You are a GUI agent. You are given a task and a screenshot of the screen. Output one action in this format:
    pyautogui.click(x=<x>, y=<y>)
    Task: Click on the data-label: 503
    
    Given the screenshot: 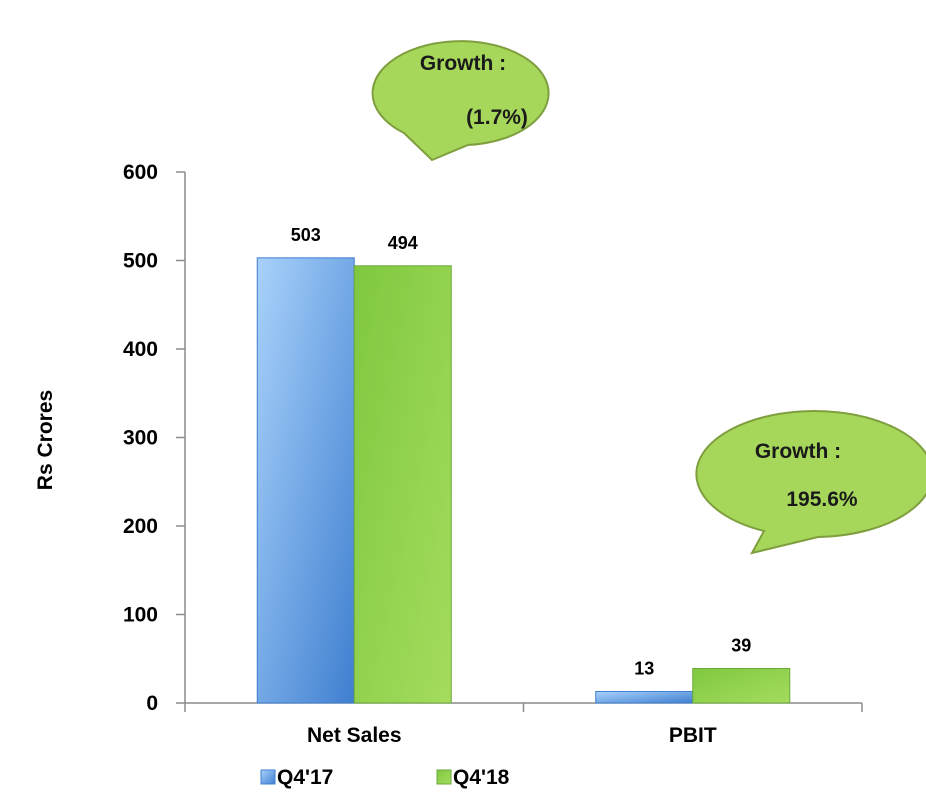 What is the action you would take?
    pyautogui.click(x=306, y=235)
    